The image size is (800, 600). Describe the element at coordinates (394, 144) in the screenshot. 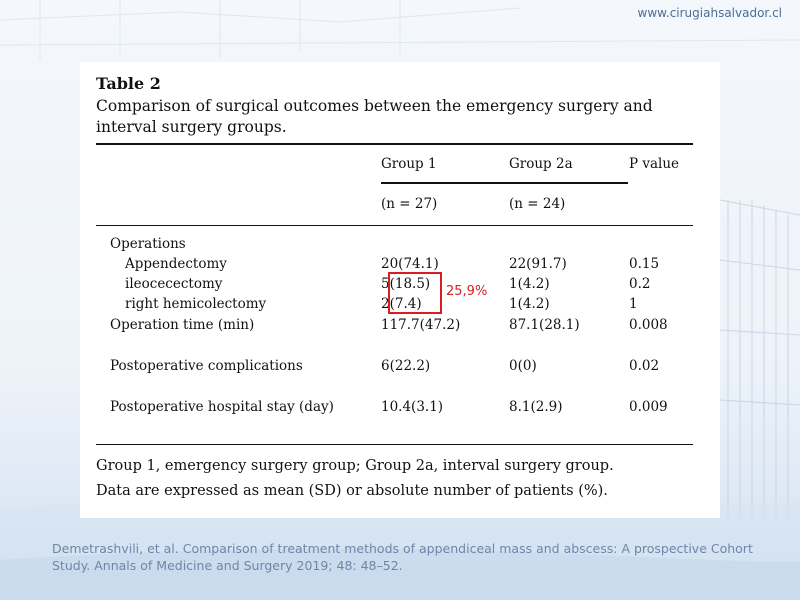

I see `top-rule` at that location.